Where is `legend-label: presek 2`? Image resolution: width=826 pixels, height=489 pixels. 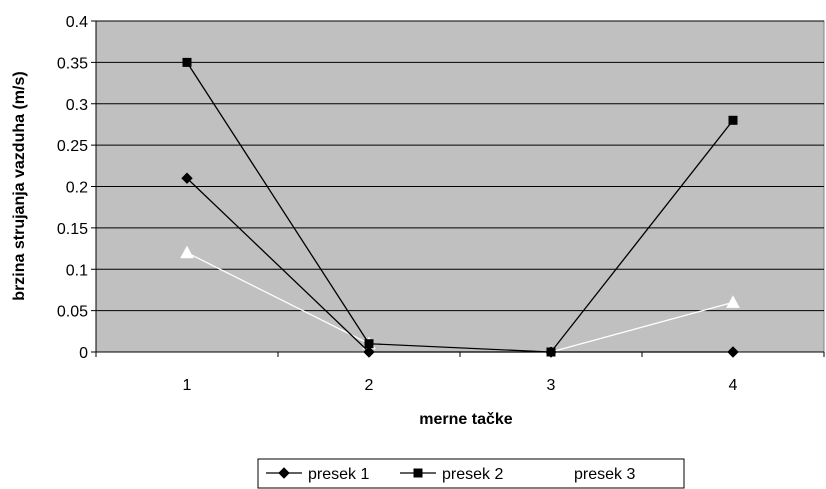 legend-label: presek 2 is located at coordinates (472, 474).